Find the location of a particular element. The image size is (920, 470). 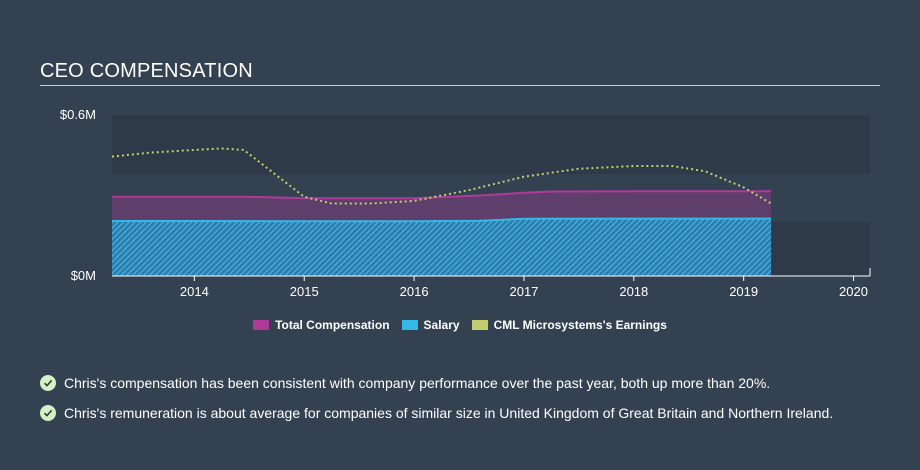

legend-label-earnings: CML Microsystems's Earnings is located at coordinates (580, 325).